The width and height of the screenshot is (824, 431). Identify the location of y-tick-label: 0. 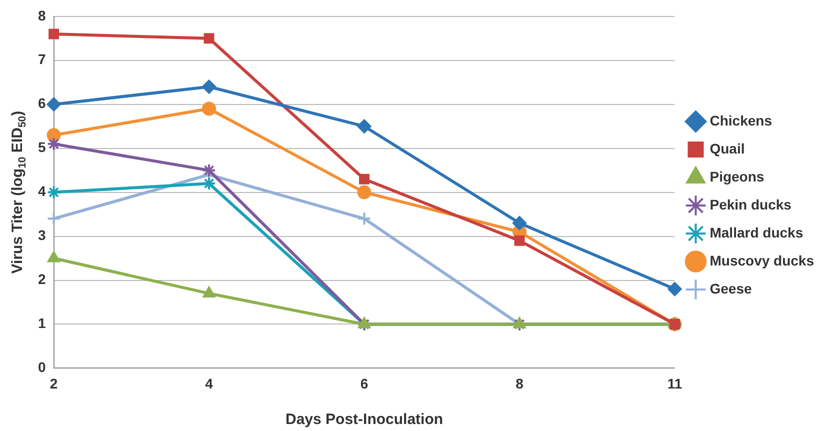
(42, 367).